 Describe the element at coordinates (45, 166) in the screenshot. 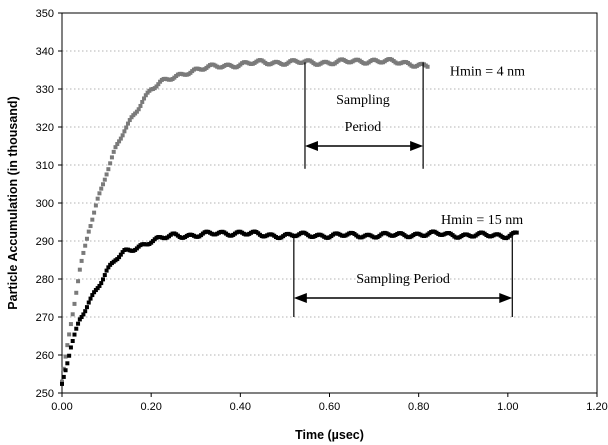

I see `tick-label-y: 310` at that location.